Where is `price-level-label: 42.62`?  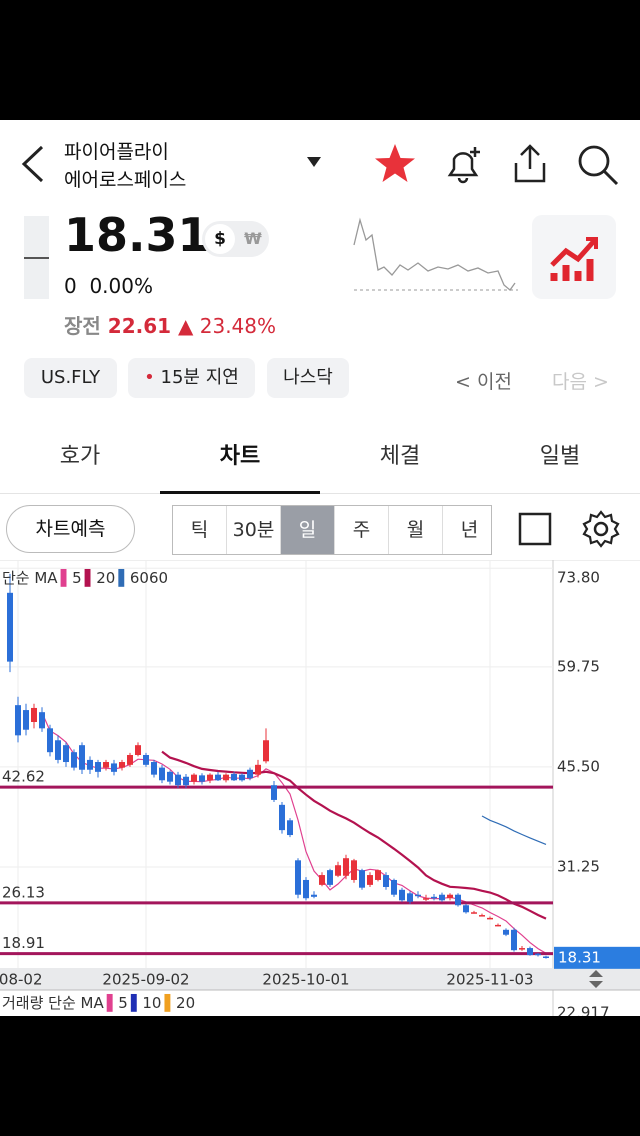 price-level-label: 42.62 is located at coordinates (23, 777).